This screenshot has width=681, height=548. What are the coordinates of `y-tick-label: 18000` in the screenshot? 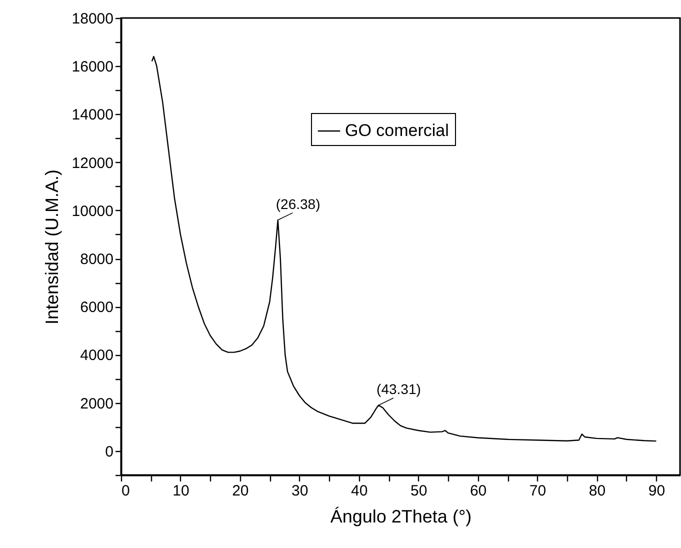 It's located at (93, 19).